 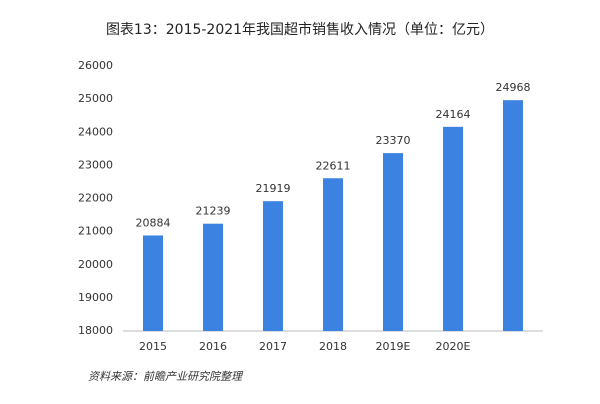 What do you see at coordinates (95, 131) in the screenshot?
I see `y-tick-label: 24000` at bounding box center [95, 131].